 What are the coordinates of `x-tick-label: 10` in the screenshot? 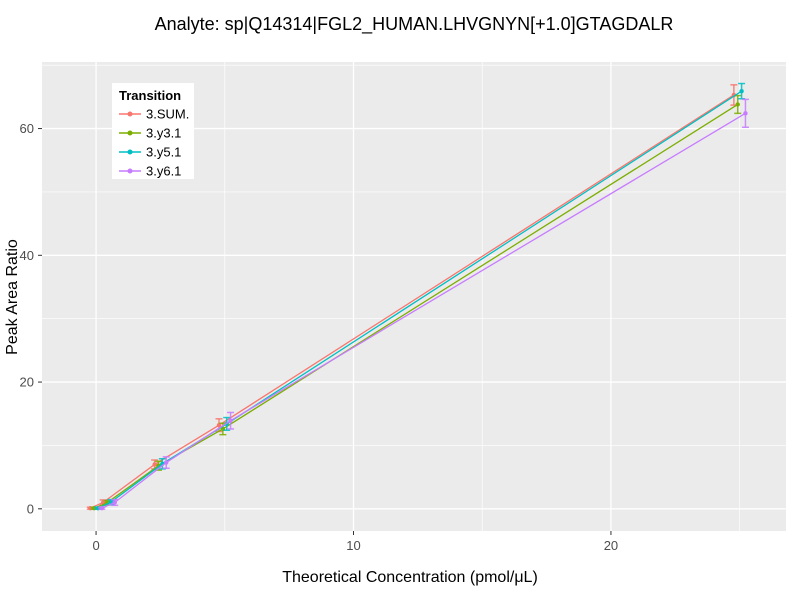 It's located at (353, 545).